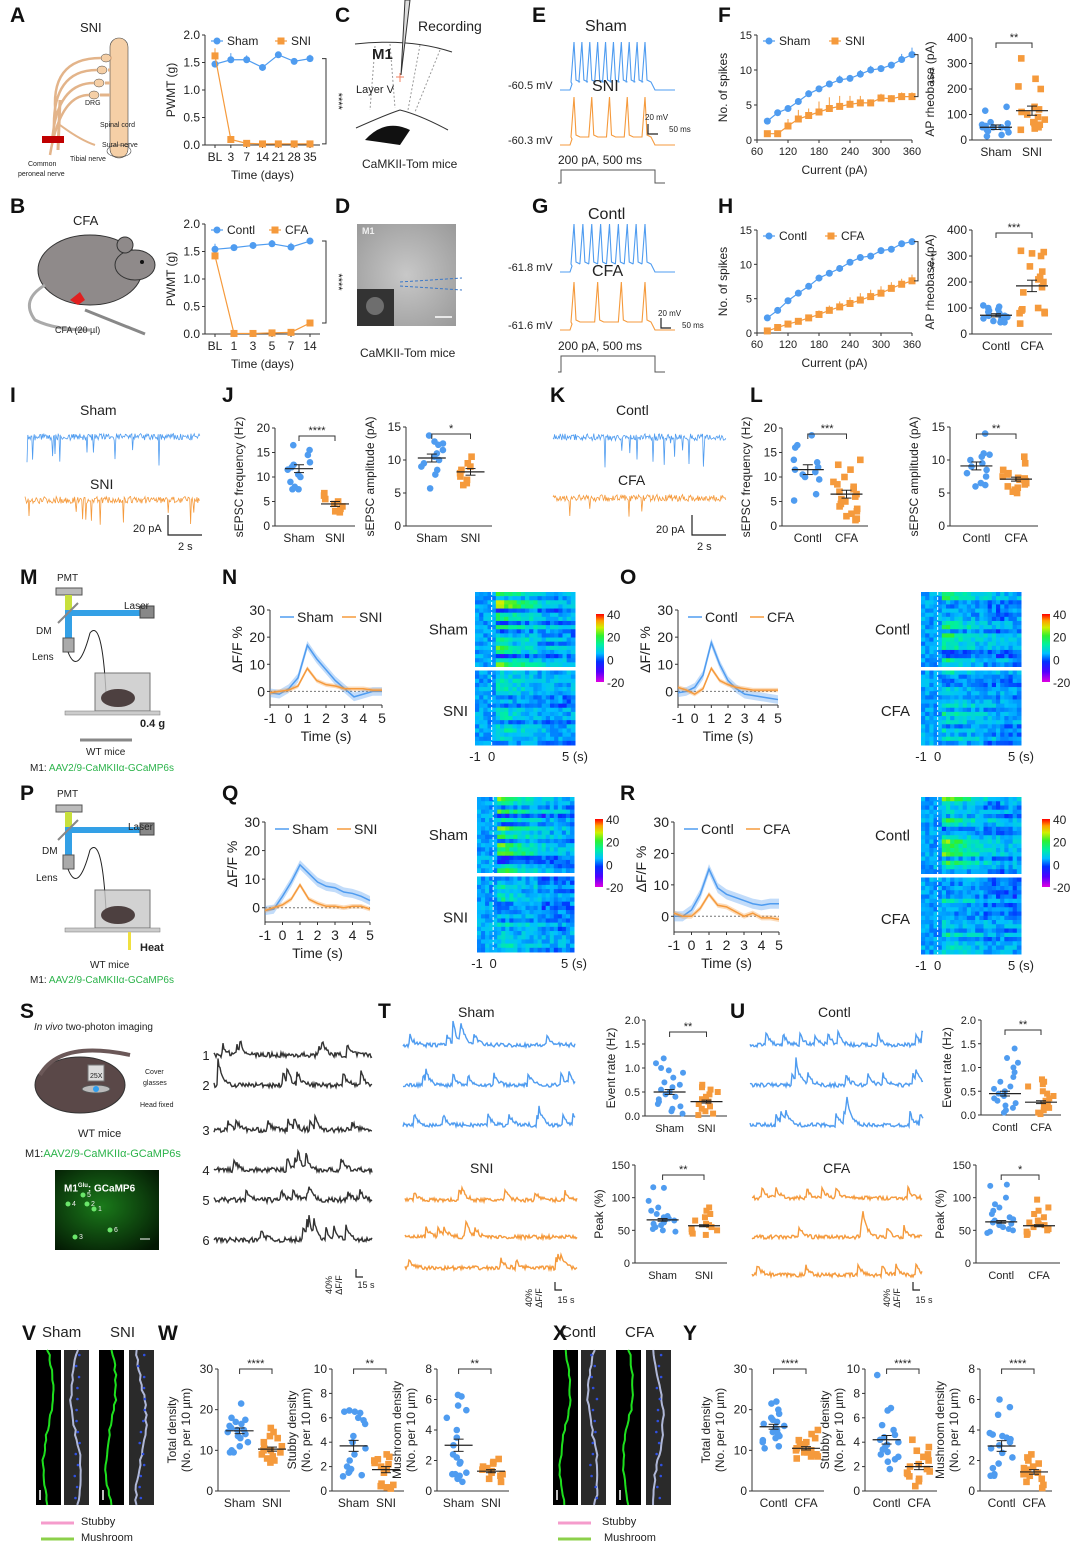 The width and height of the screenshot is (1080, 1551). I want to click on y-tick-label: 20, so click(252, 851).